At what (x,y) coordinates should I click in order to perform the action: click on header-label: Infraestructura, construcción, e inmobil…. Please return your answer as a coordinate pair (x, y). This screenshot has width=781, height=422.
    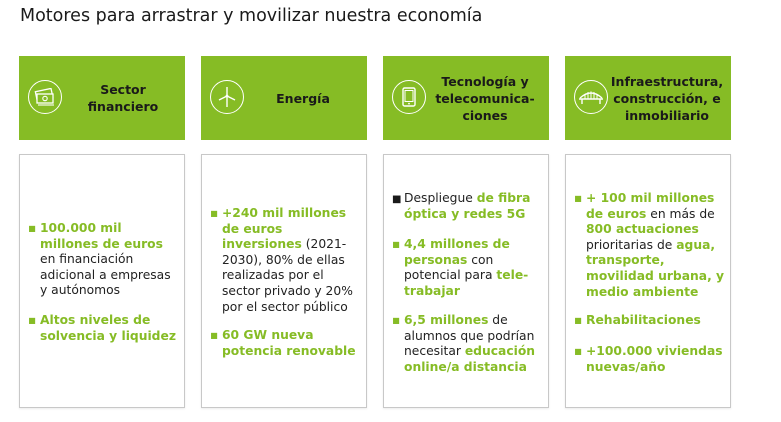
    Looking at the image, I should click on (667, 98).